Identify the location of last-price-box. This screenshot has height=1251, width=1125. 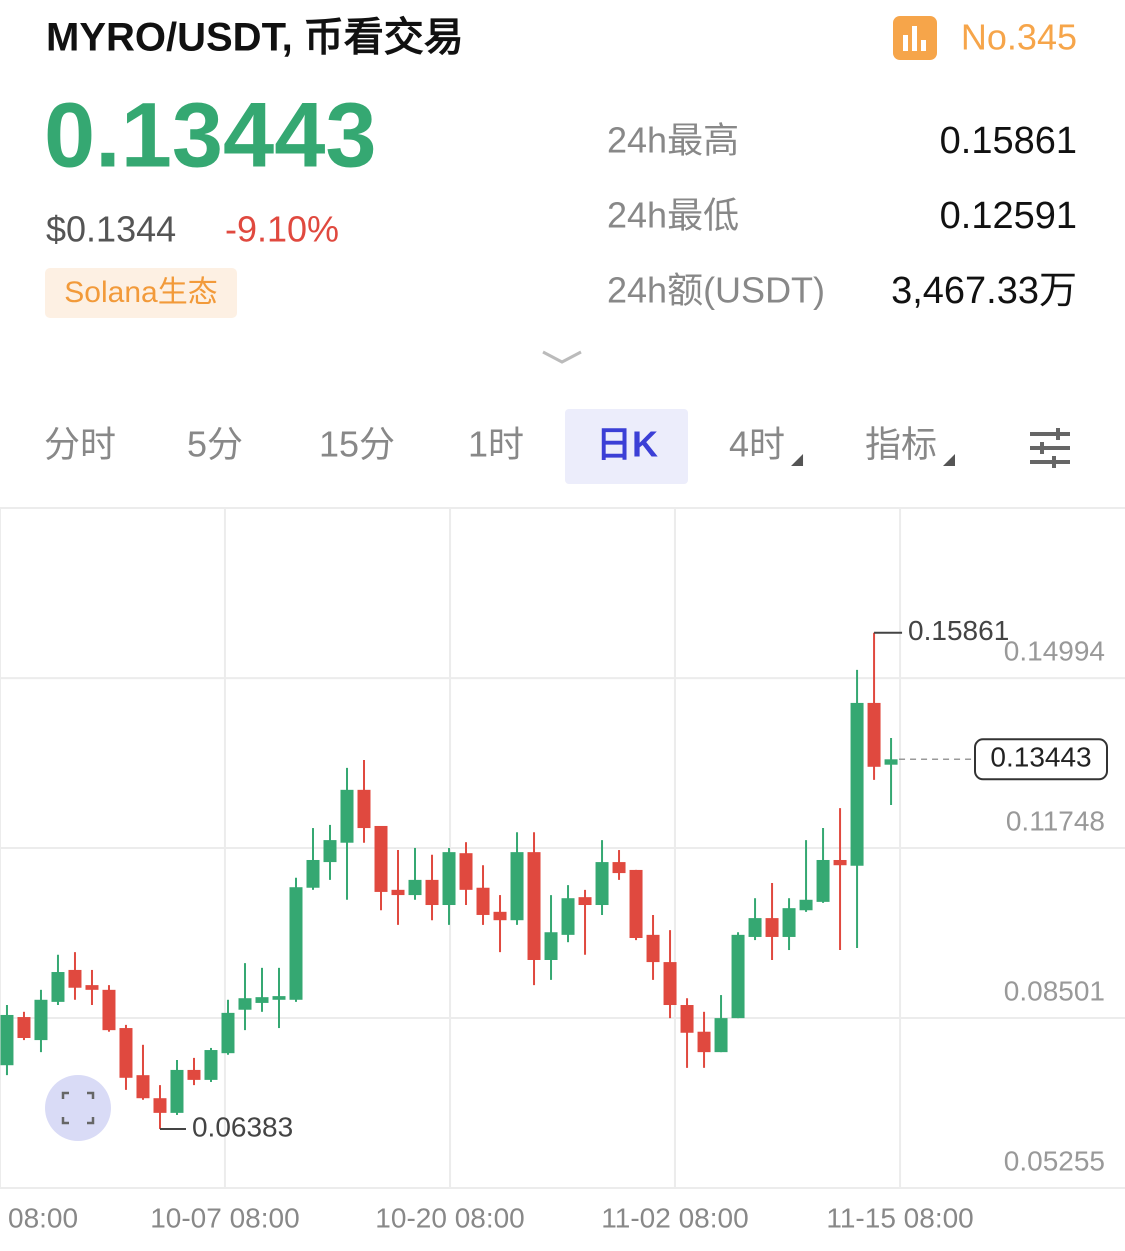
(1041, 759).